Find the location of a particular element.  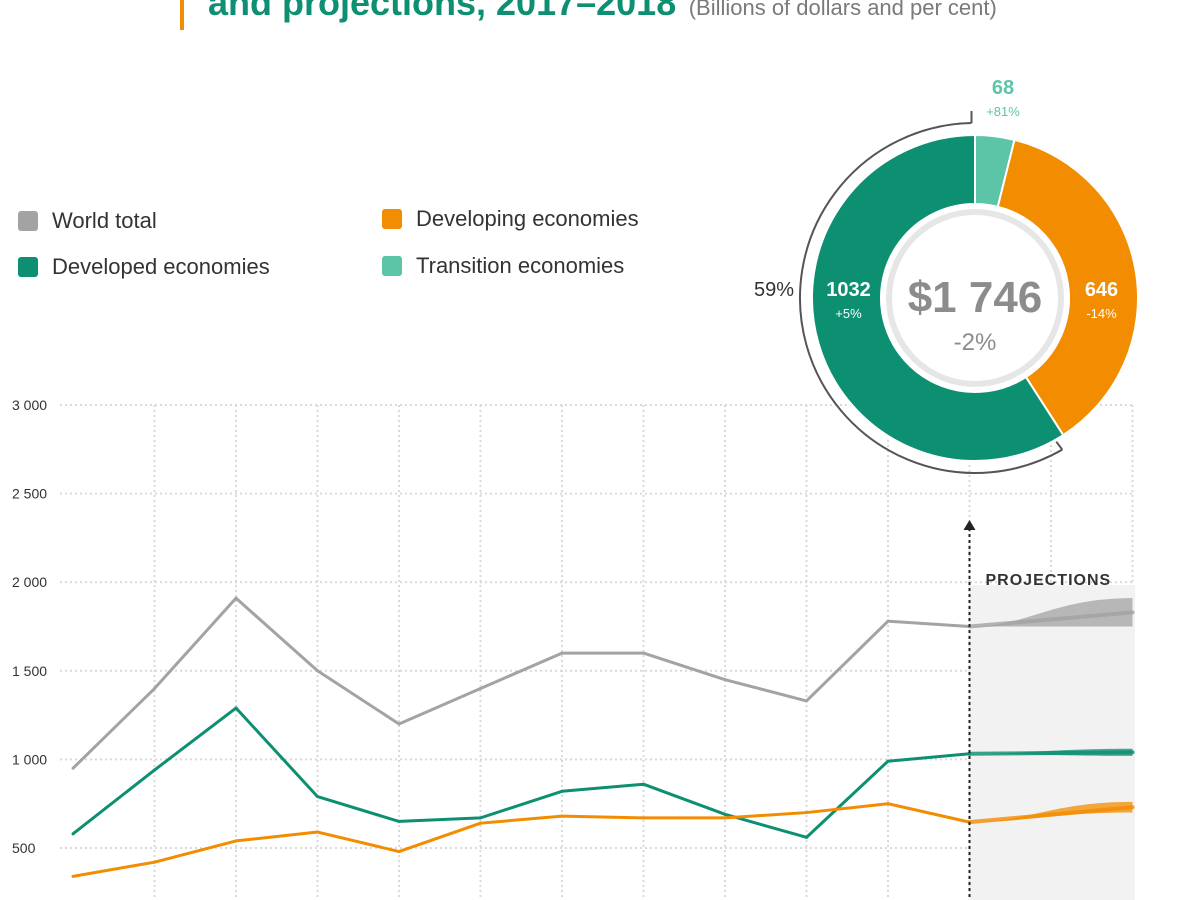

projection-bands is located at coordinates (1051, 711).